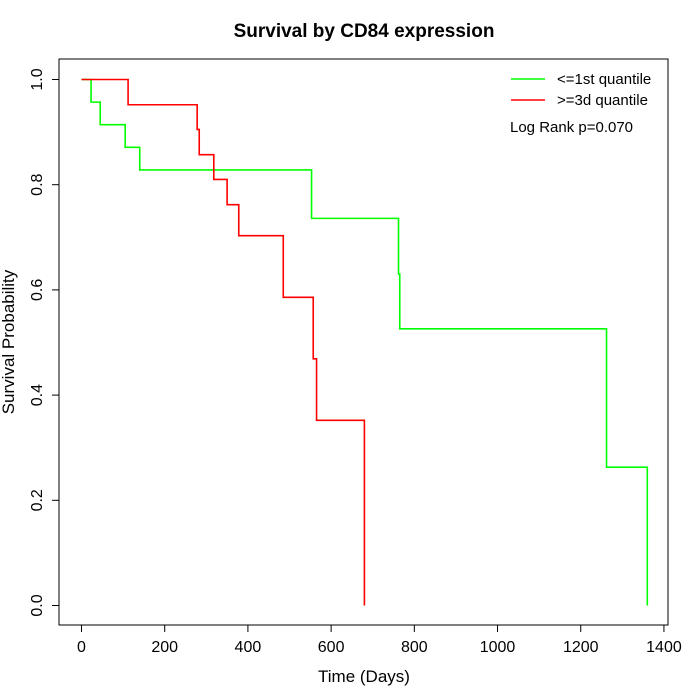 The height and width of the screenshot is (700, 700). I want to click on log-rank-annotation: Log Rank p=0.070, so click(571, 127).